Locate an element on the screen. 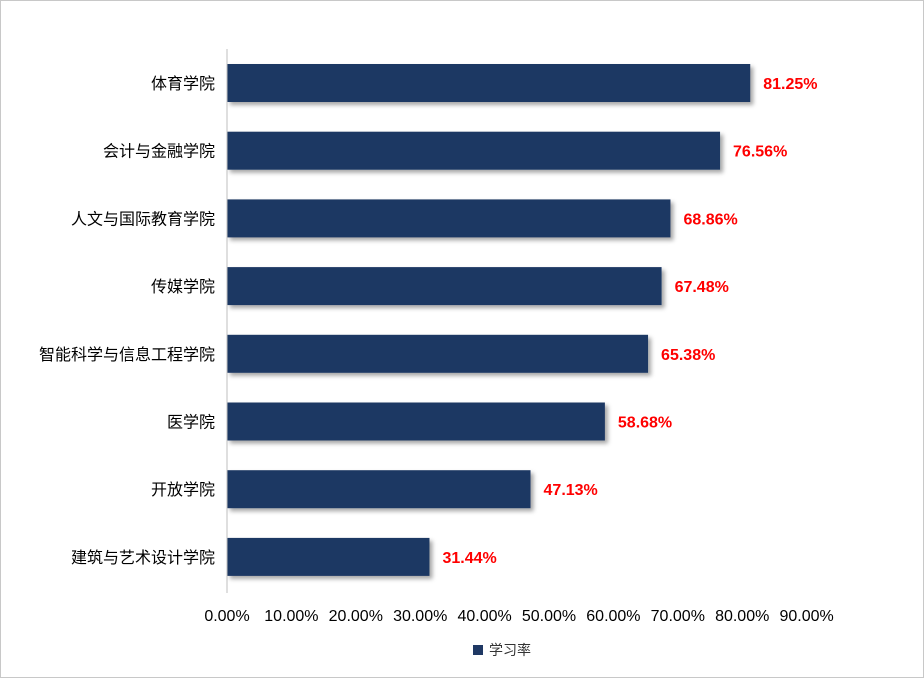 The height and width of the screenshot is (678, 924). category-label: 开放学院 is located at coordinates (183, 489).